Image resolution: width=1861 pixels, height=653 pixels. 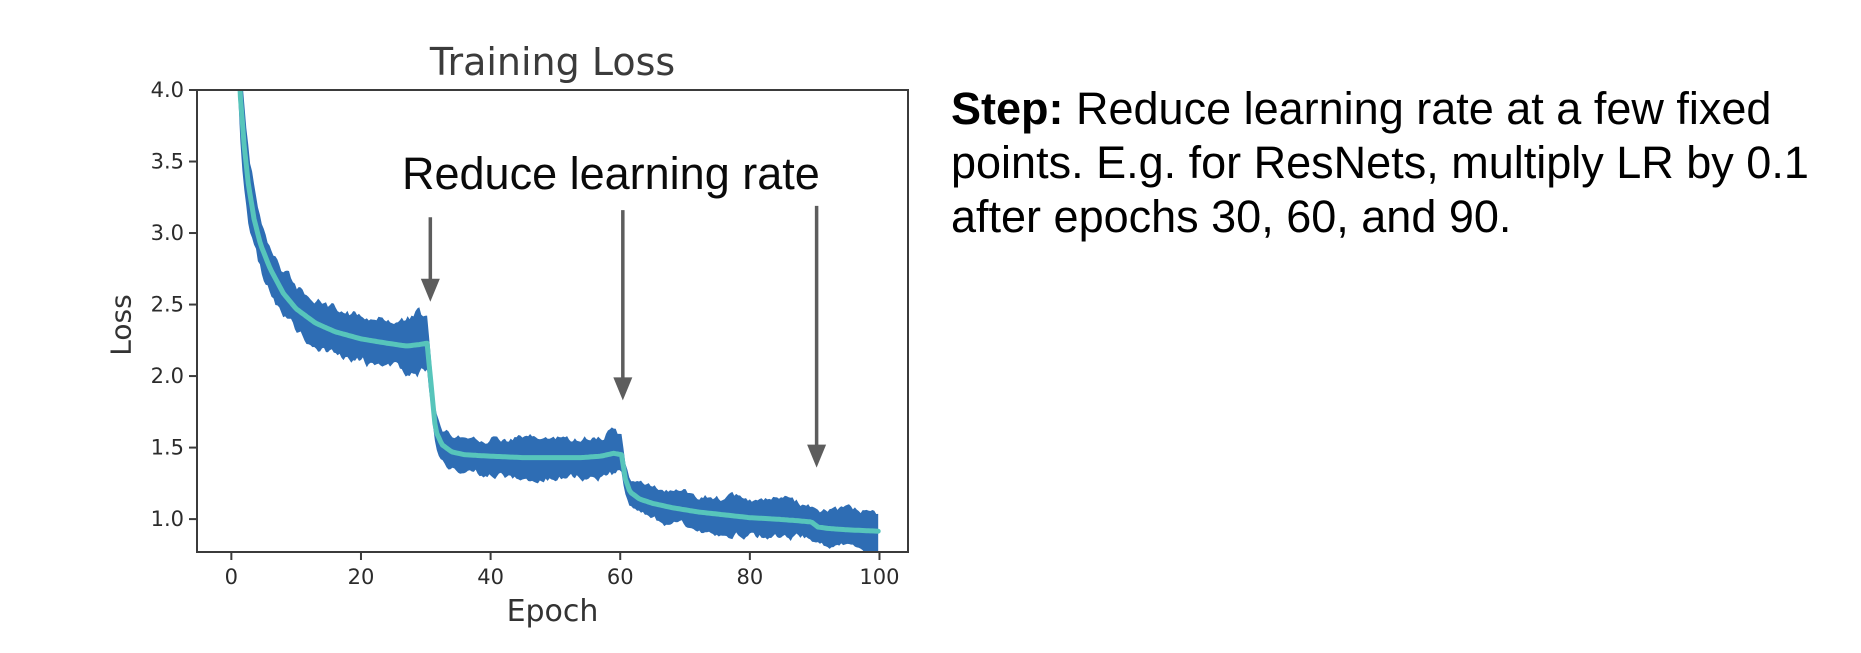 I want to click on x-tick-label: 20, so click(x=361, y=577).